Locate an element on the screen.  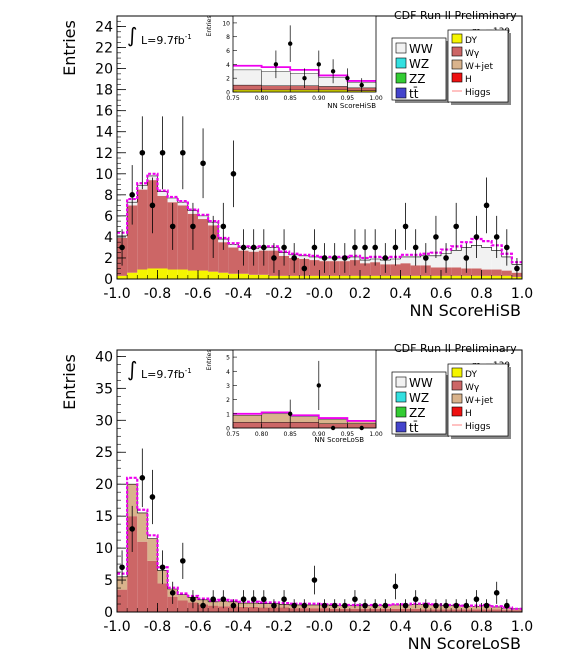
lo-histogram-bars is located at coordinates (319, 544).